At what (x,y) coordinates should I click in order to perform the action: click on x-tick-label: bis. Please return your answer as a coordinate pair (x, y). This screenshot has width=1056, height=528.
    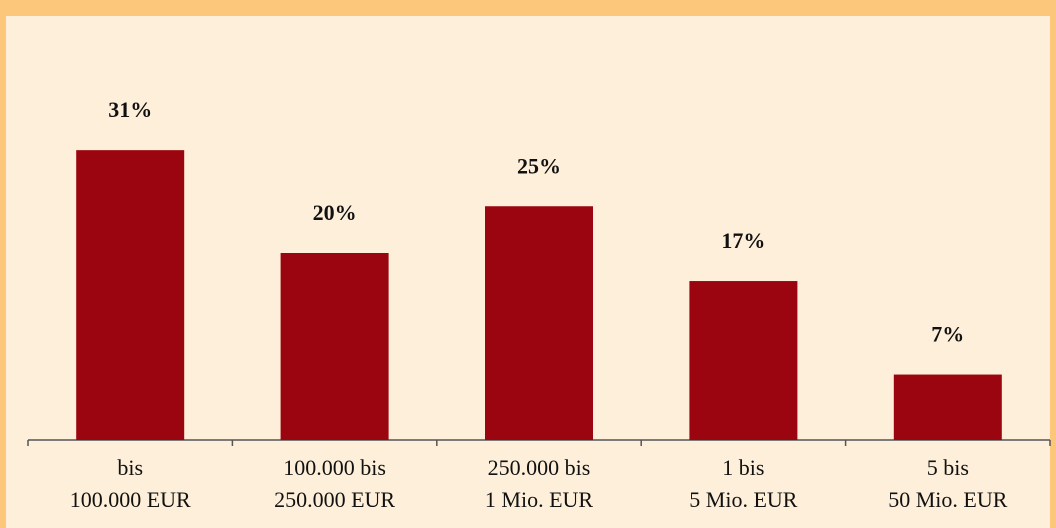
    Looking at the image, I should click on (130, 467).